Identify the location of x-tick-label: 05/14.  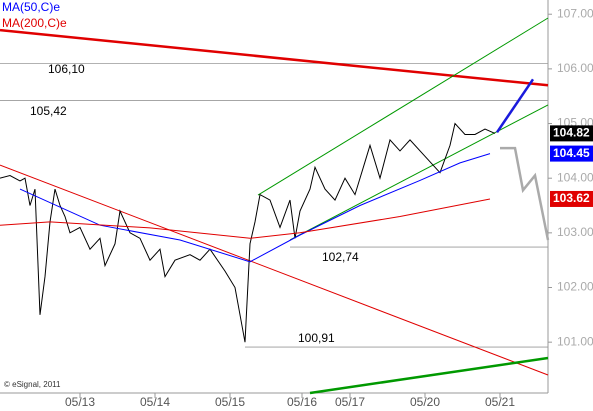
(155, 402).